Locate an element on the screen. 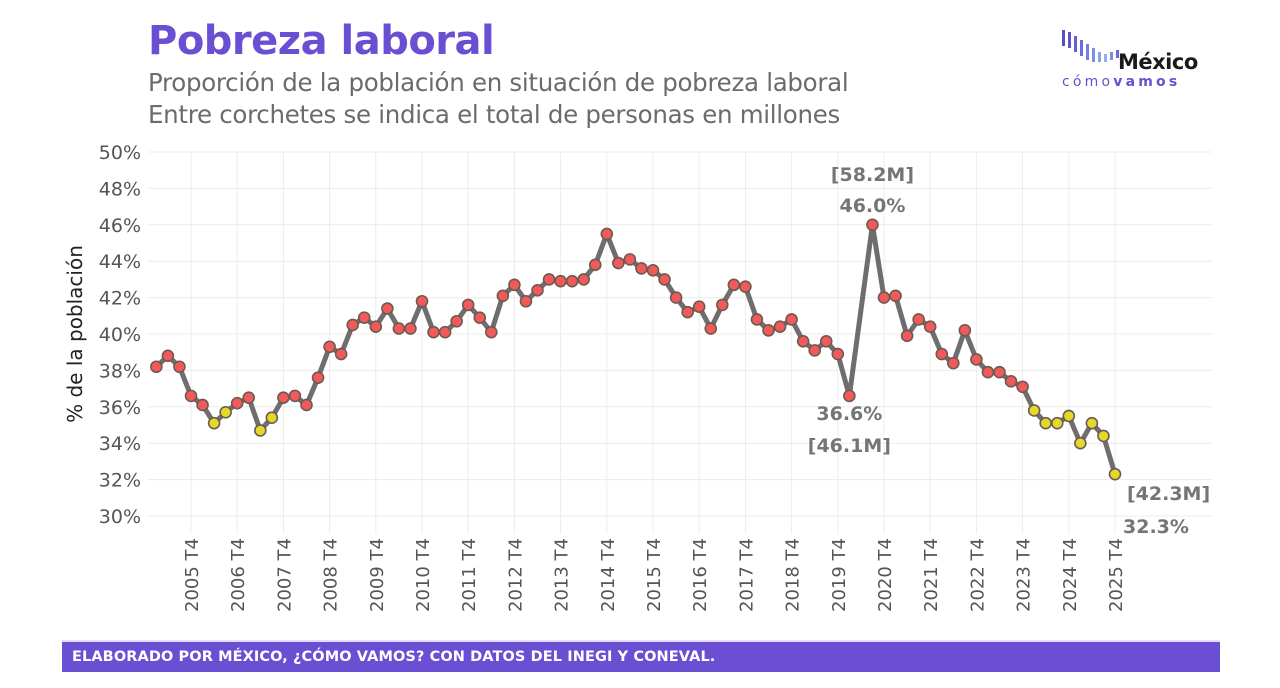 Image resolution: width=1280 pixels, height=688 pixels. y-tick-label: 40% is located at coordinates (120, 335).